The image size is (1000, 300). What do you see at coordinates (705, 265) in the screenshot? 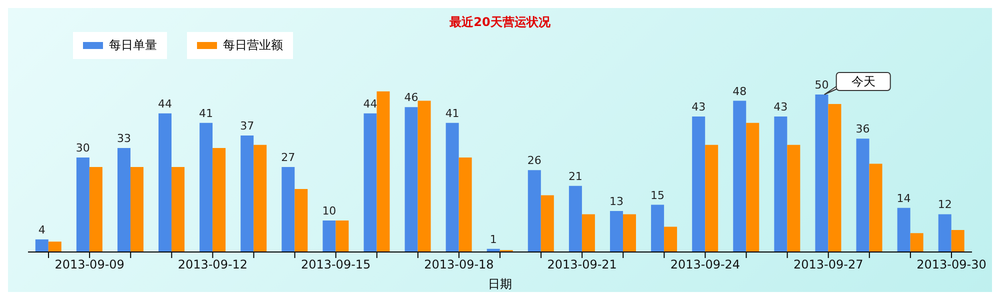
I see `x-tick-label: 2013-09-24` at bounding box center [705, 265].